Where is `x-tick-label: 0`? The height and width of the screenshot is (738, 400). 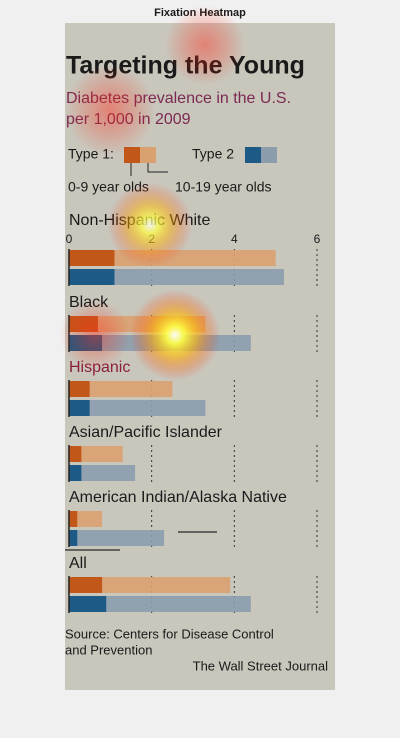
x-tick-label: 0 is located at coordinates (69, 239).